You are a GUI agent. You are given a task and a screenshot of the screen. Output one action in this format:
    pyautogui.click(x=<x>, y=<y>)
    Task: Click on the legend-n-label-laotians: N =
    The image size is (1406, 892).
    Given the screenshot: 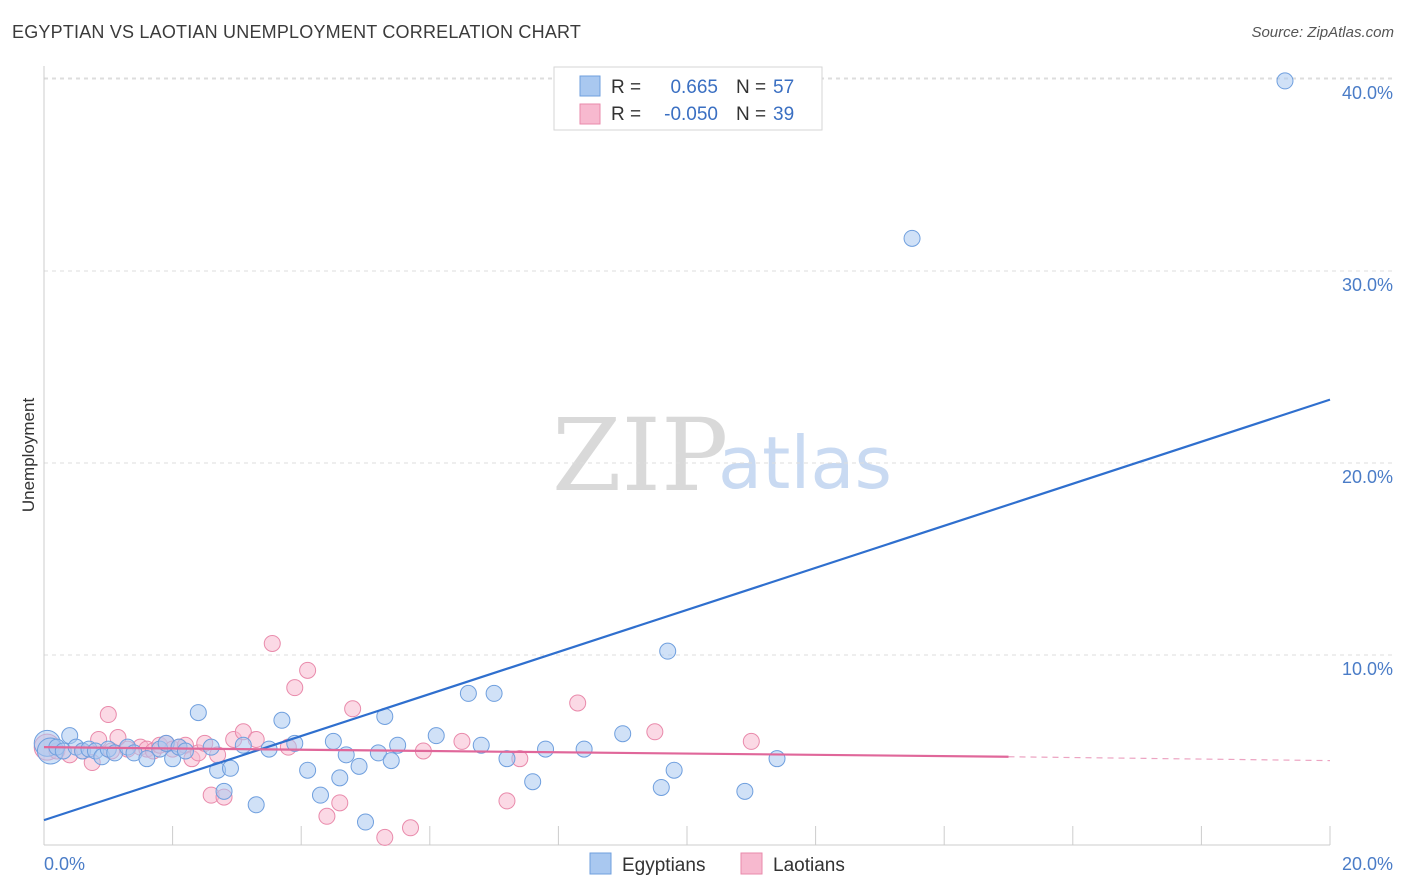 What is the action you would take?
    pyautogui.click(x=751, y=114)
    